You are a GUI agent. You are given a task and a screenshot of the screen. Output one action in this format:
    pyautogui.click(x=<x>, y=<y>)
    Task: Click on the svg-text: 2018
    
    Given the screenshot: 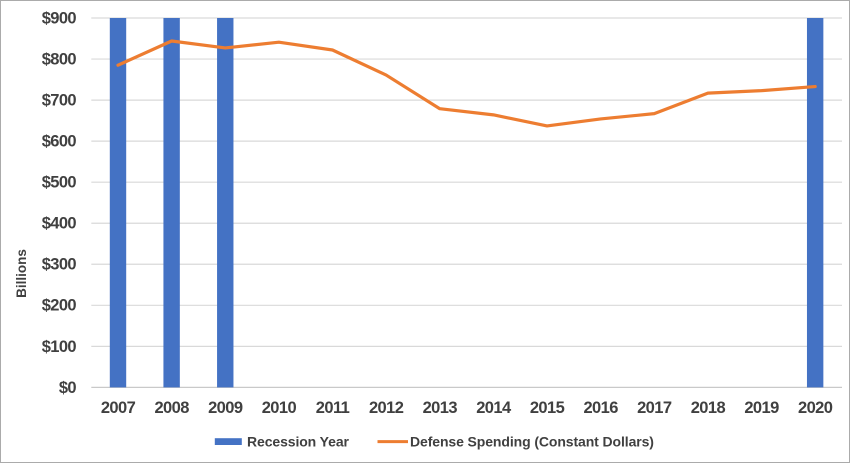 What is the action you would take?
    pyautogui.click(x=708, y=408)
    